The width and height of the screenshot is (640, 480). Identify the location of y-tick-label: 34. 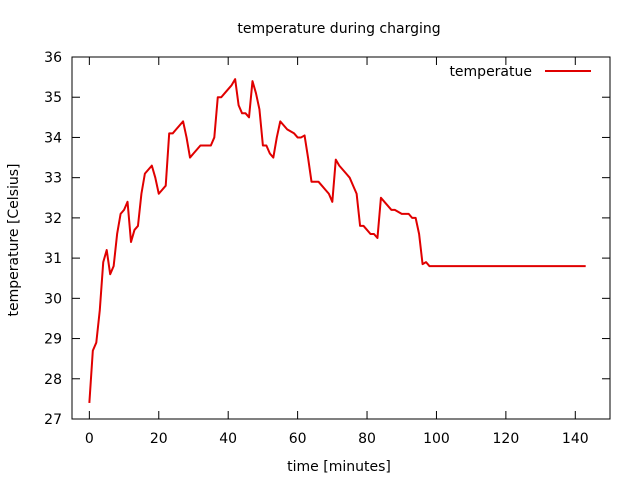
(53, 138).